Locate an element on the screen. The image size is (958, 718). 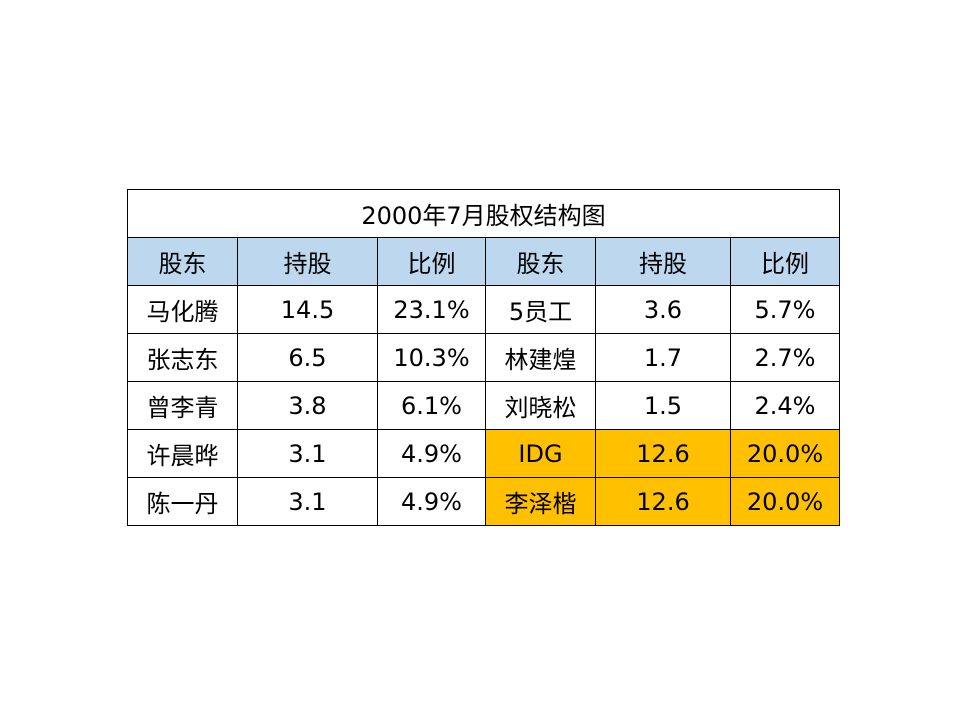
holder-cell: 许晨晔 is located at coordinates (182, 453).